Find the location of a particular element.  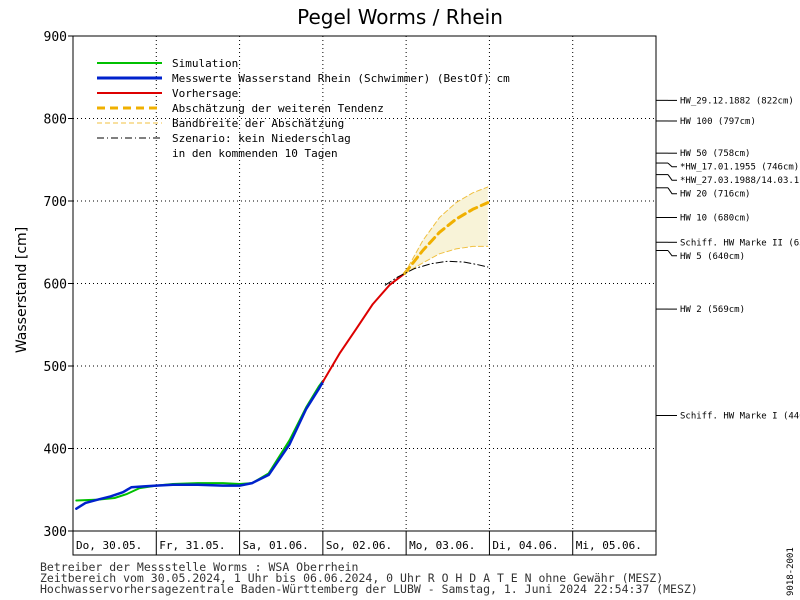

legend-label-3: Abschätzung der weiteren Tendenz is located at coordinates (278, 108).